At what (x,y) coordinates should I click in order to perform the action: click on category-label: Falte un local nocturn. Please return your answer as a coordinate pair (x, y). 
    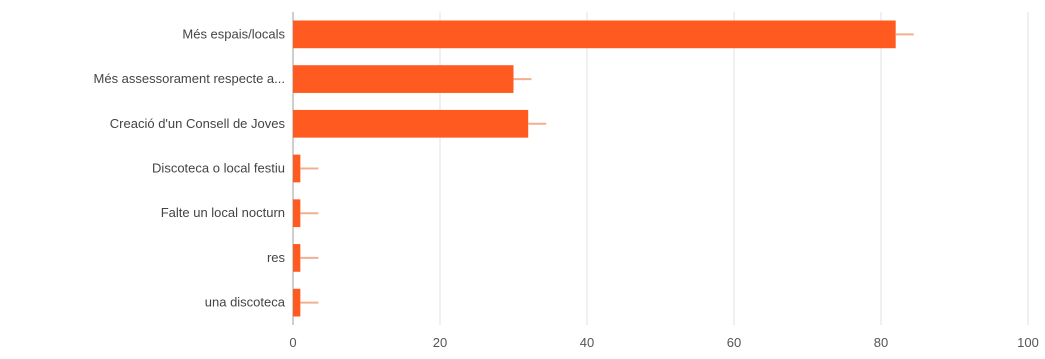
    Looking at the image, I should click on (223, 212).